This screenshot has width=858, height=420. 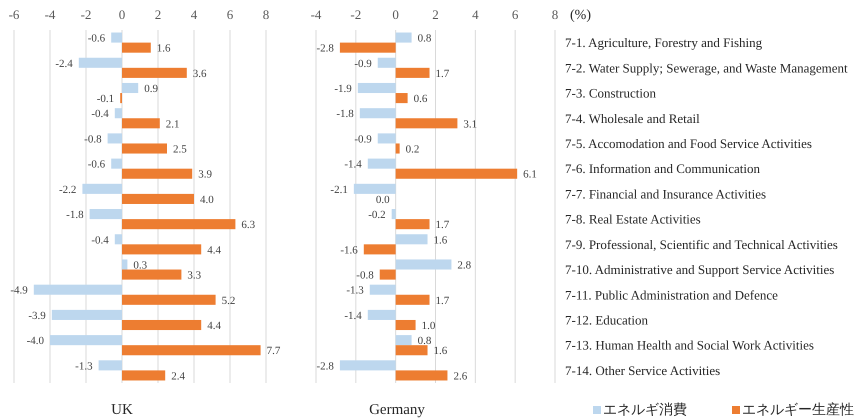 What do you see at coordinates (339, 190) in the screenshot?
I see `data-label: -2.1` at bounding box center [339, 190].